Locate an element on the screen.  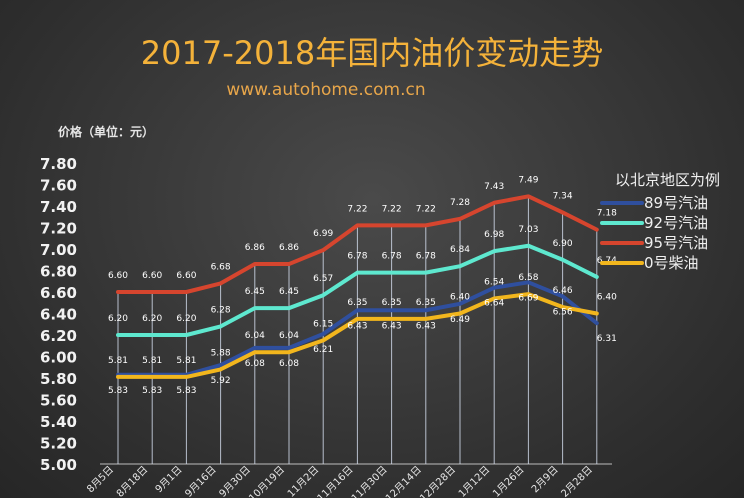
x-tick-label: 11月30日 is located at coordinates (369, 481).